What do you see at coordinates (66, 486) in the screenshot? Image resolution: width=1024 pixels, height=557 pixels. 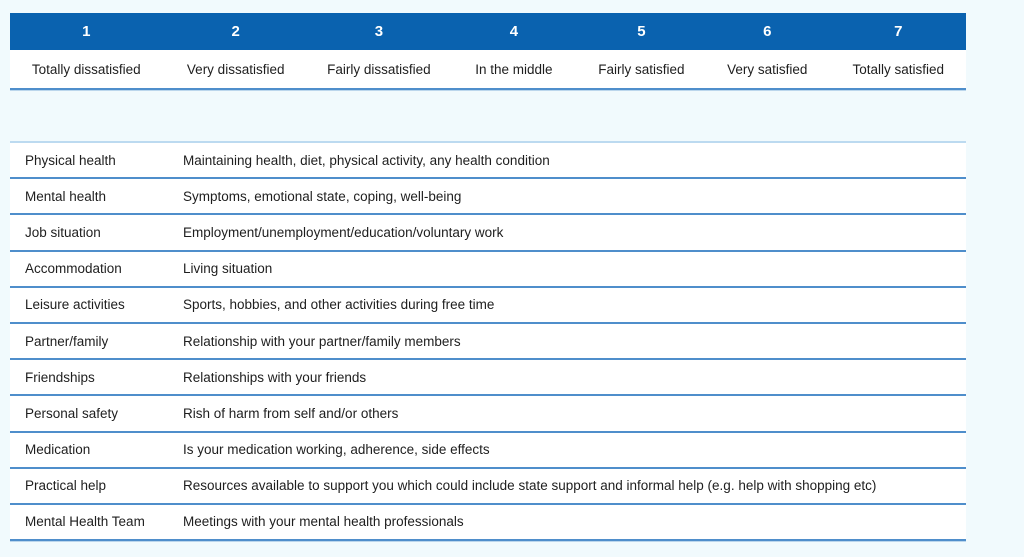 I see `domain-name: Practical help` at bounding box center [66, 486].